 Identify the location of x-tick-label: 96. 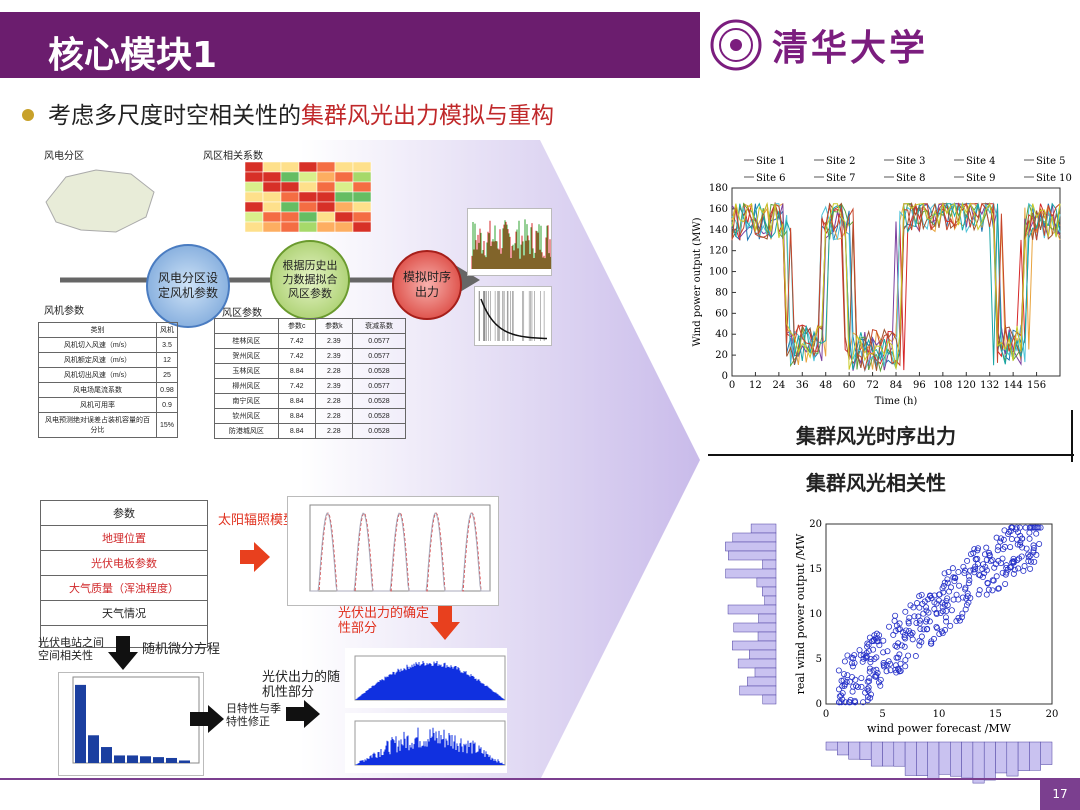
(919, 385).